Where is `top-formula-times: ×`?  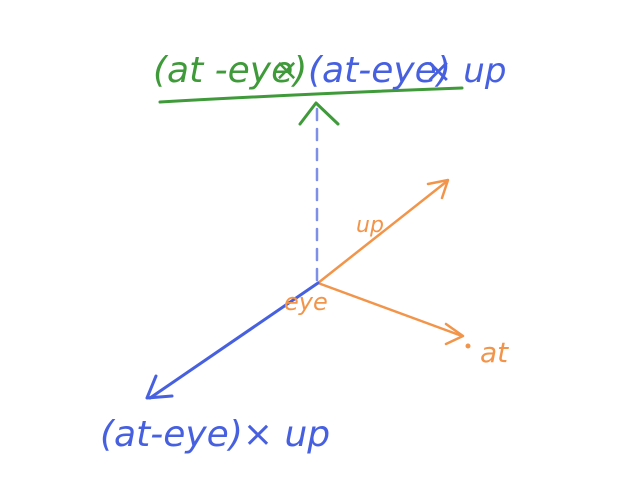
top-formula-times: × is located at coordinates (286, 70).